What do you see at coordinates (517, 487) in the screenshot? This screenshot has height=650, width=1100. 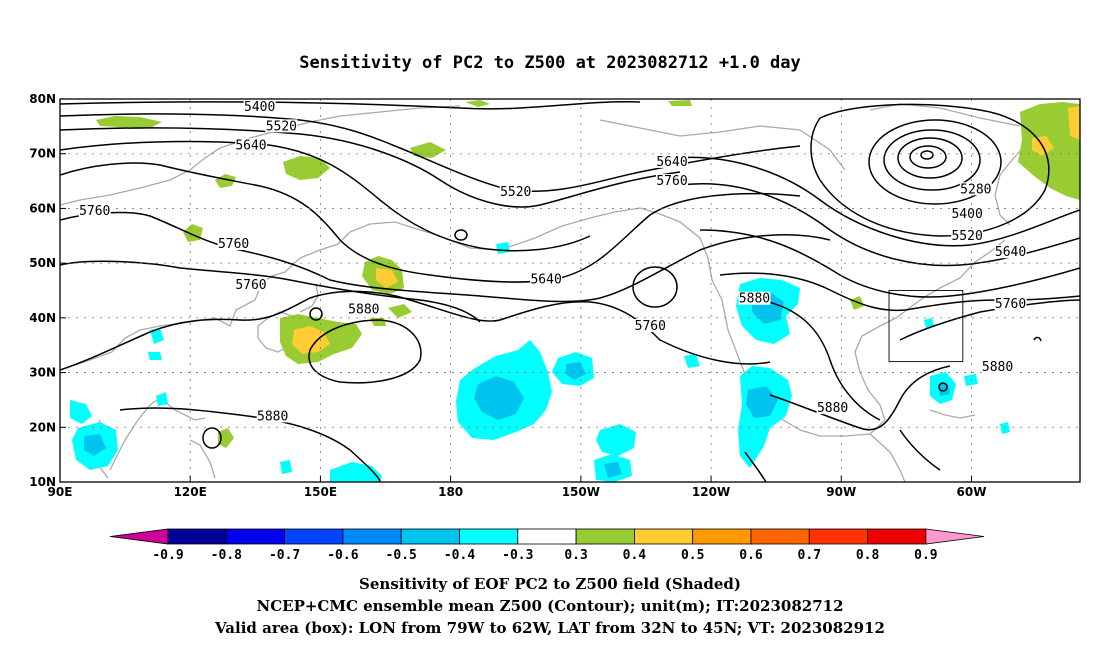 I see `longitude-labels: 90E 120E 150E 180 150W 120W 90W 60W` at bounding box center [517, 487].